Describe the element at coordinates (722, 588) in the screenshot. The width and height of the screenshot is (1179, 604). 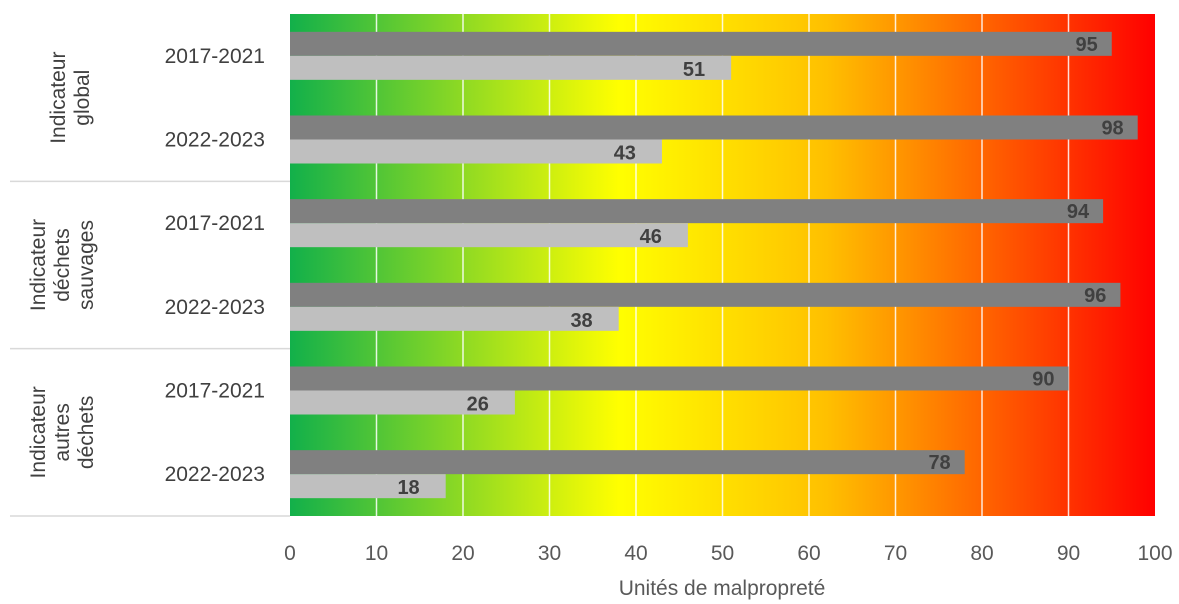
I see `x-axis-title: Unités de malpropreté` at that location.